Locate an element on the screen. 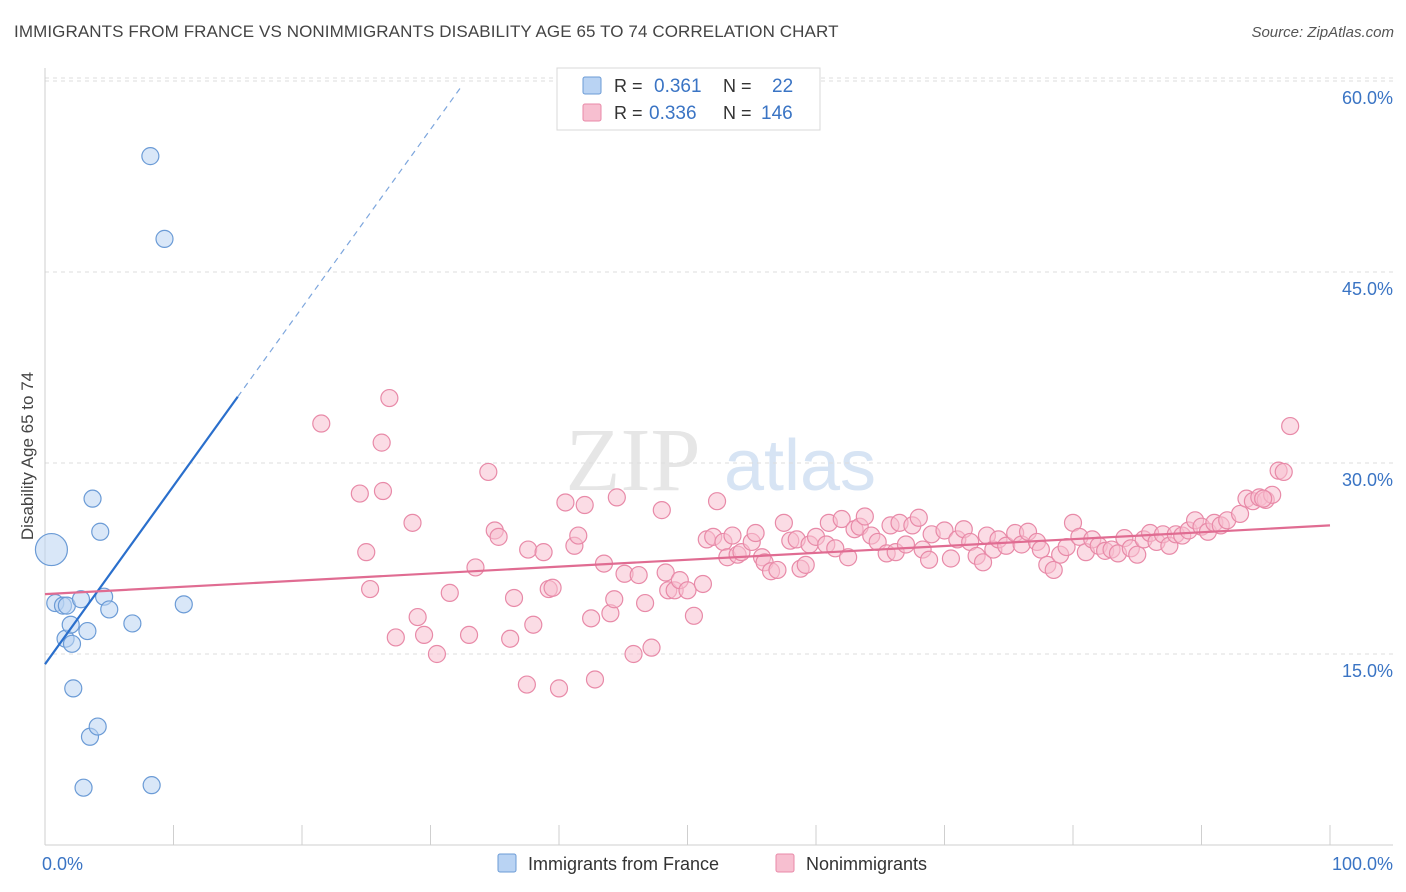 Image resolution: width=1406 pixels, height=892 pixels. y-axis-label: Disability Age 65 to 74 is located at coordinates (27, 456).